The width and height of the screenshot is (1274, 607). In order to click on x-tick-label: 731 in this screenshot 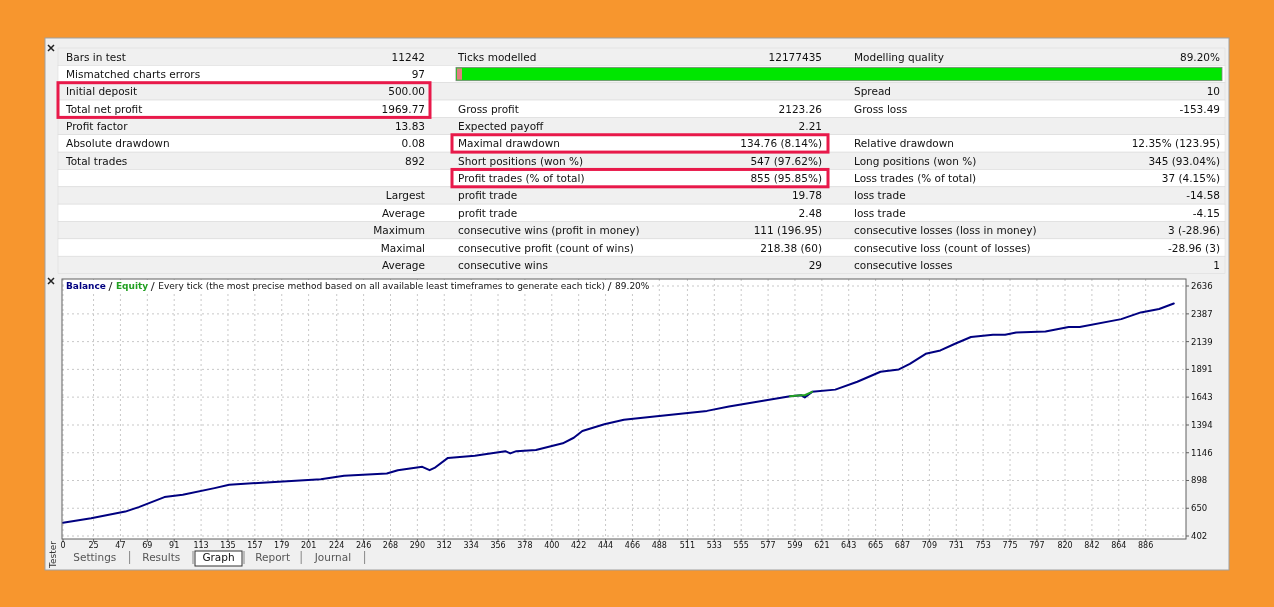, I will do `click(956, 545)`.